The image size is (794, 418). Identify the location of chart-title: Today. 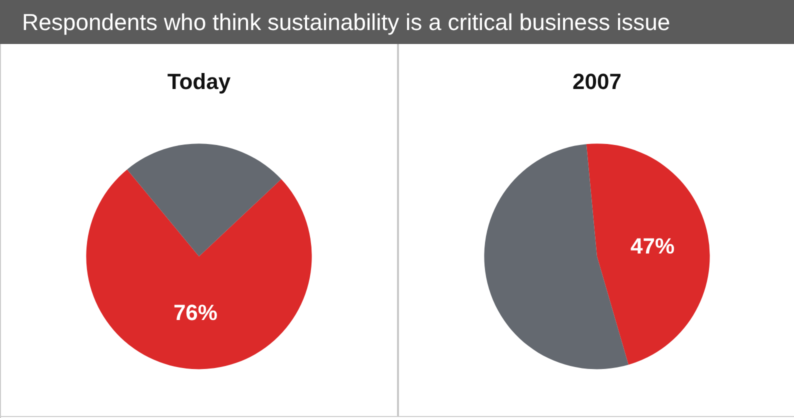
(199, 81).